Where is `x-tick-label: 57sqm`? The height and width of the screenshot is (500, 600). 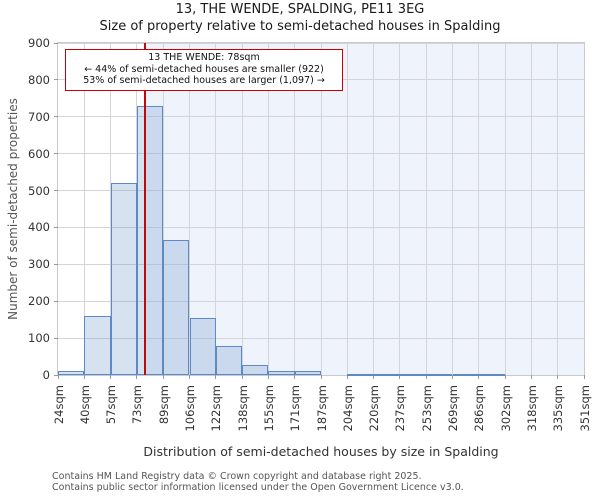 x-tick-label: 57sqm is located at coordinates (111, 415).